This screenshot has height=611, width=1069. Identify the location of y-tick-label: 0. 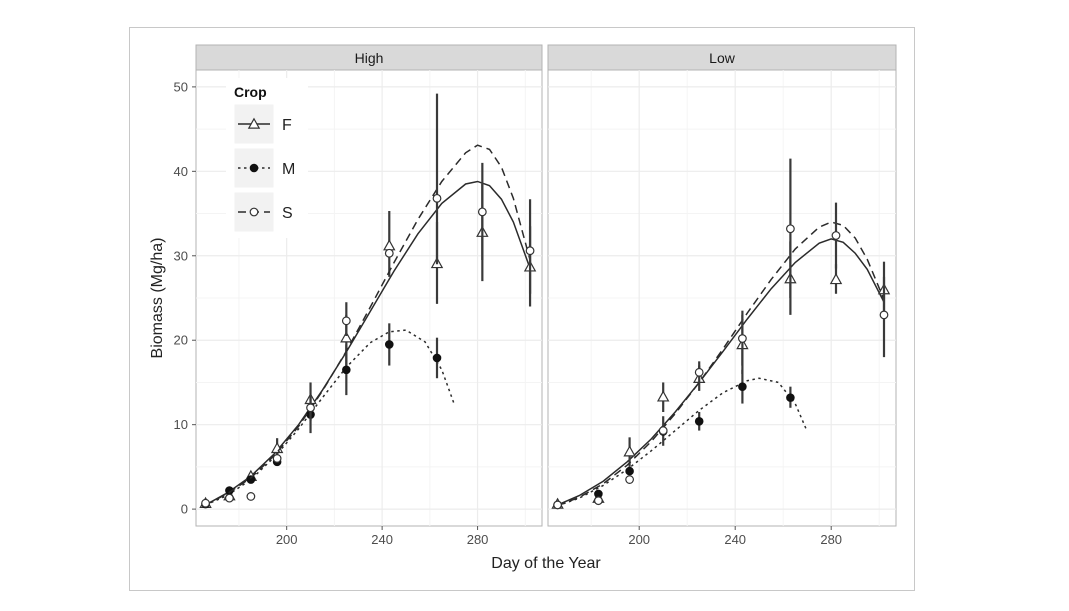
(184, 509).